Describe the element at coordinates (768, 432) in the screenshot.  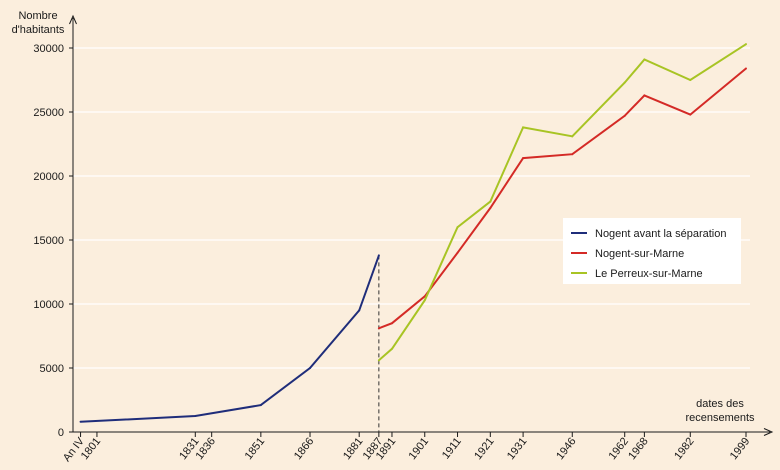
I see `x-axis-arrow` at that location.